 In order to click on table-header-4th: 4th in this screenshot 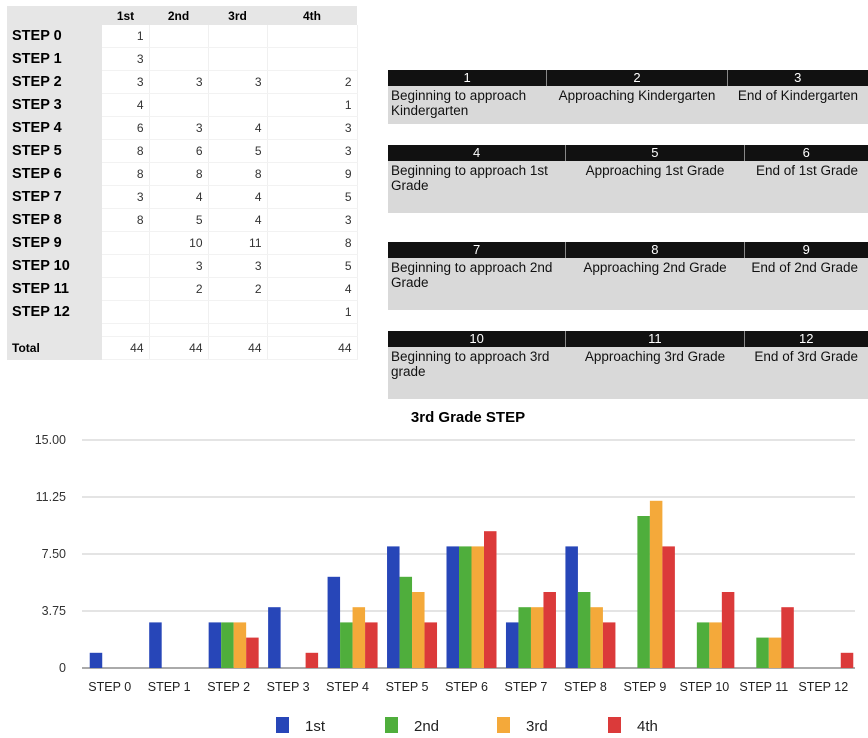, I will do `click(312, 15)`.